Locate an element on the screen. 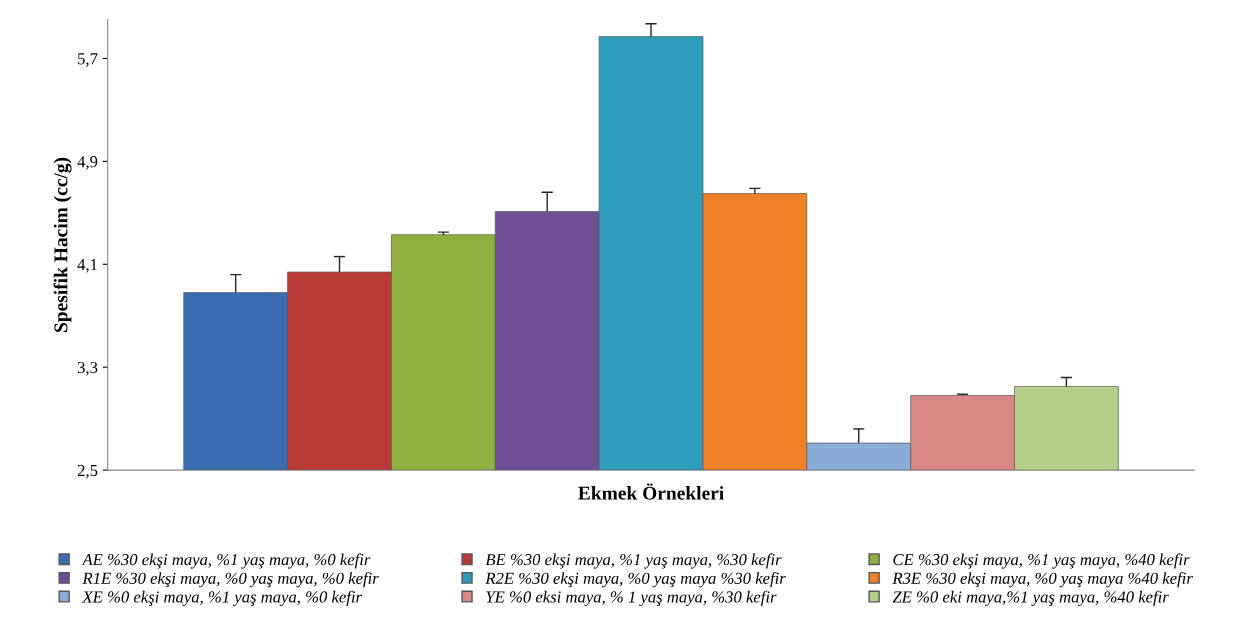 This screenshot has height=621, width=1252. y-tick-label: 5,7 is located at coordinates (88, 60).